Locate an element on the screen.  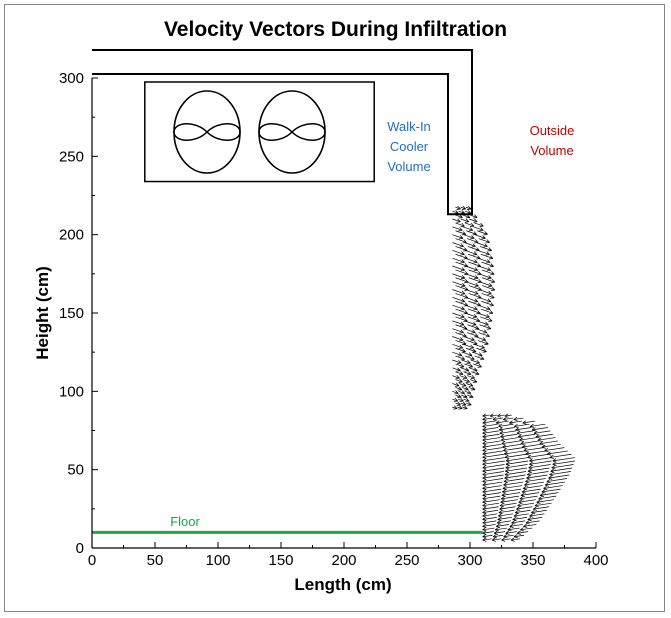
walkin-label-line-1: Walk-In is located at coordinates (409, 126).